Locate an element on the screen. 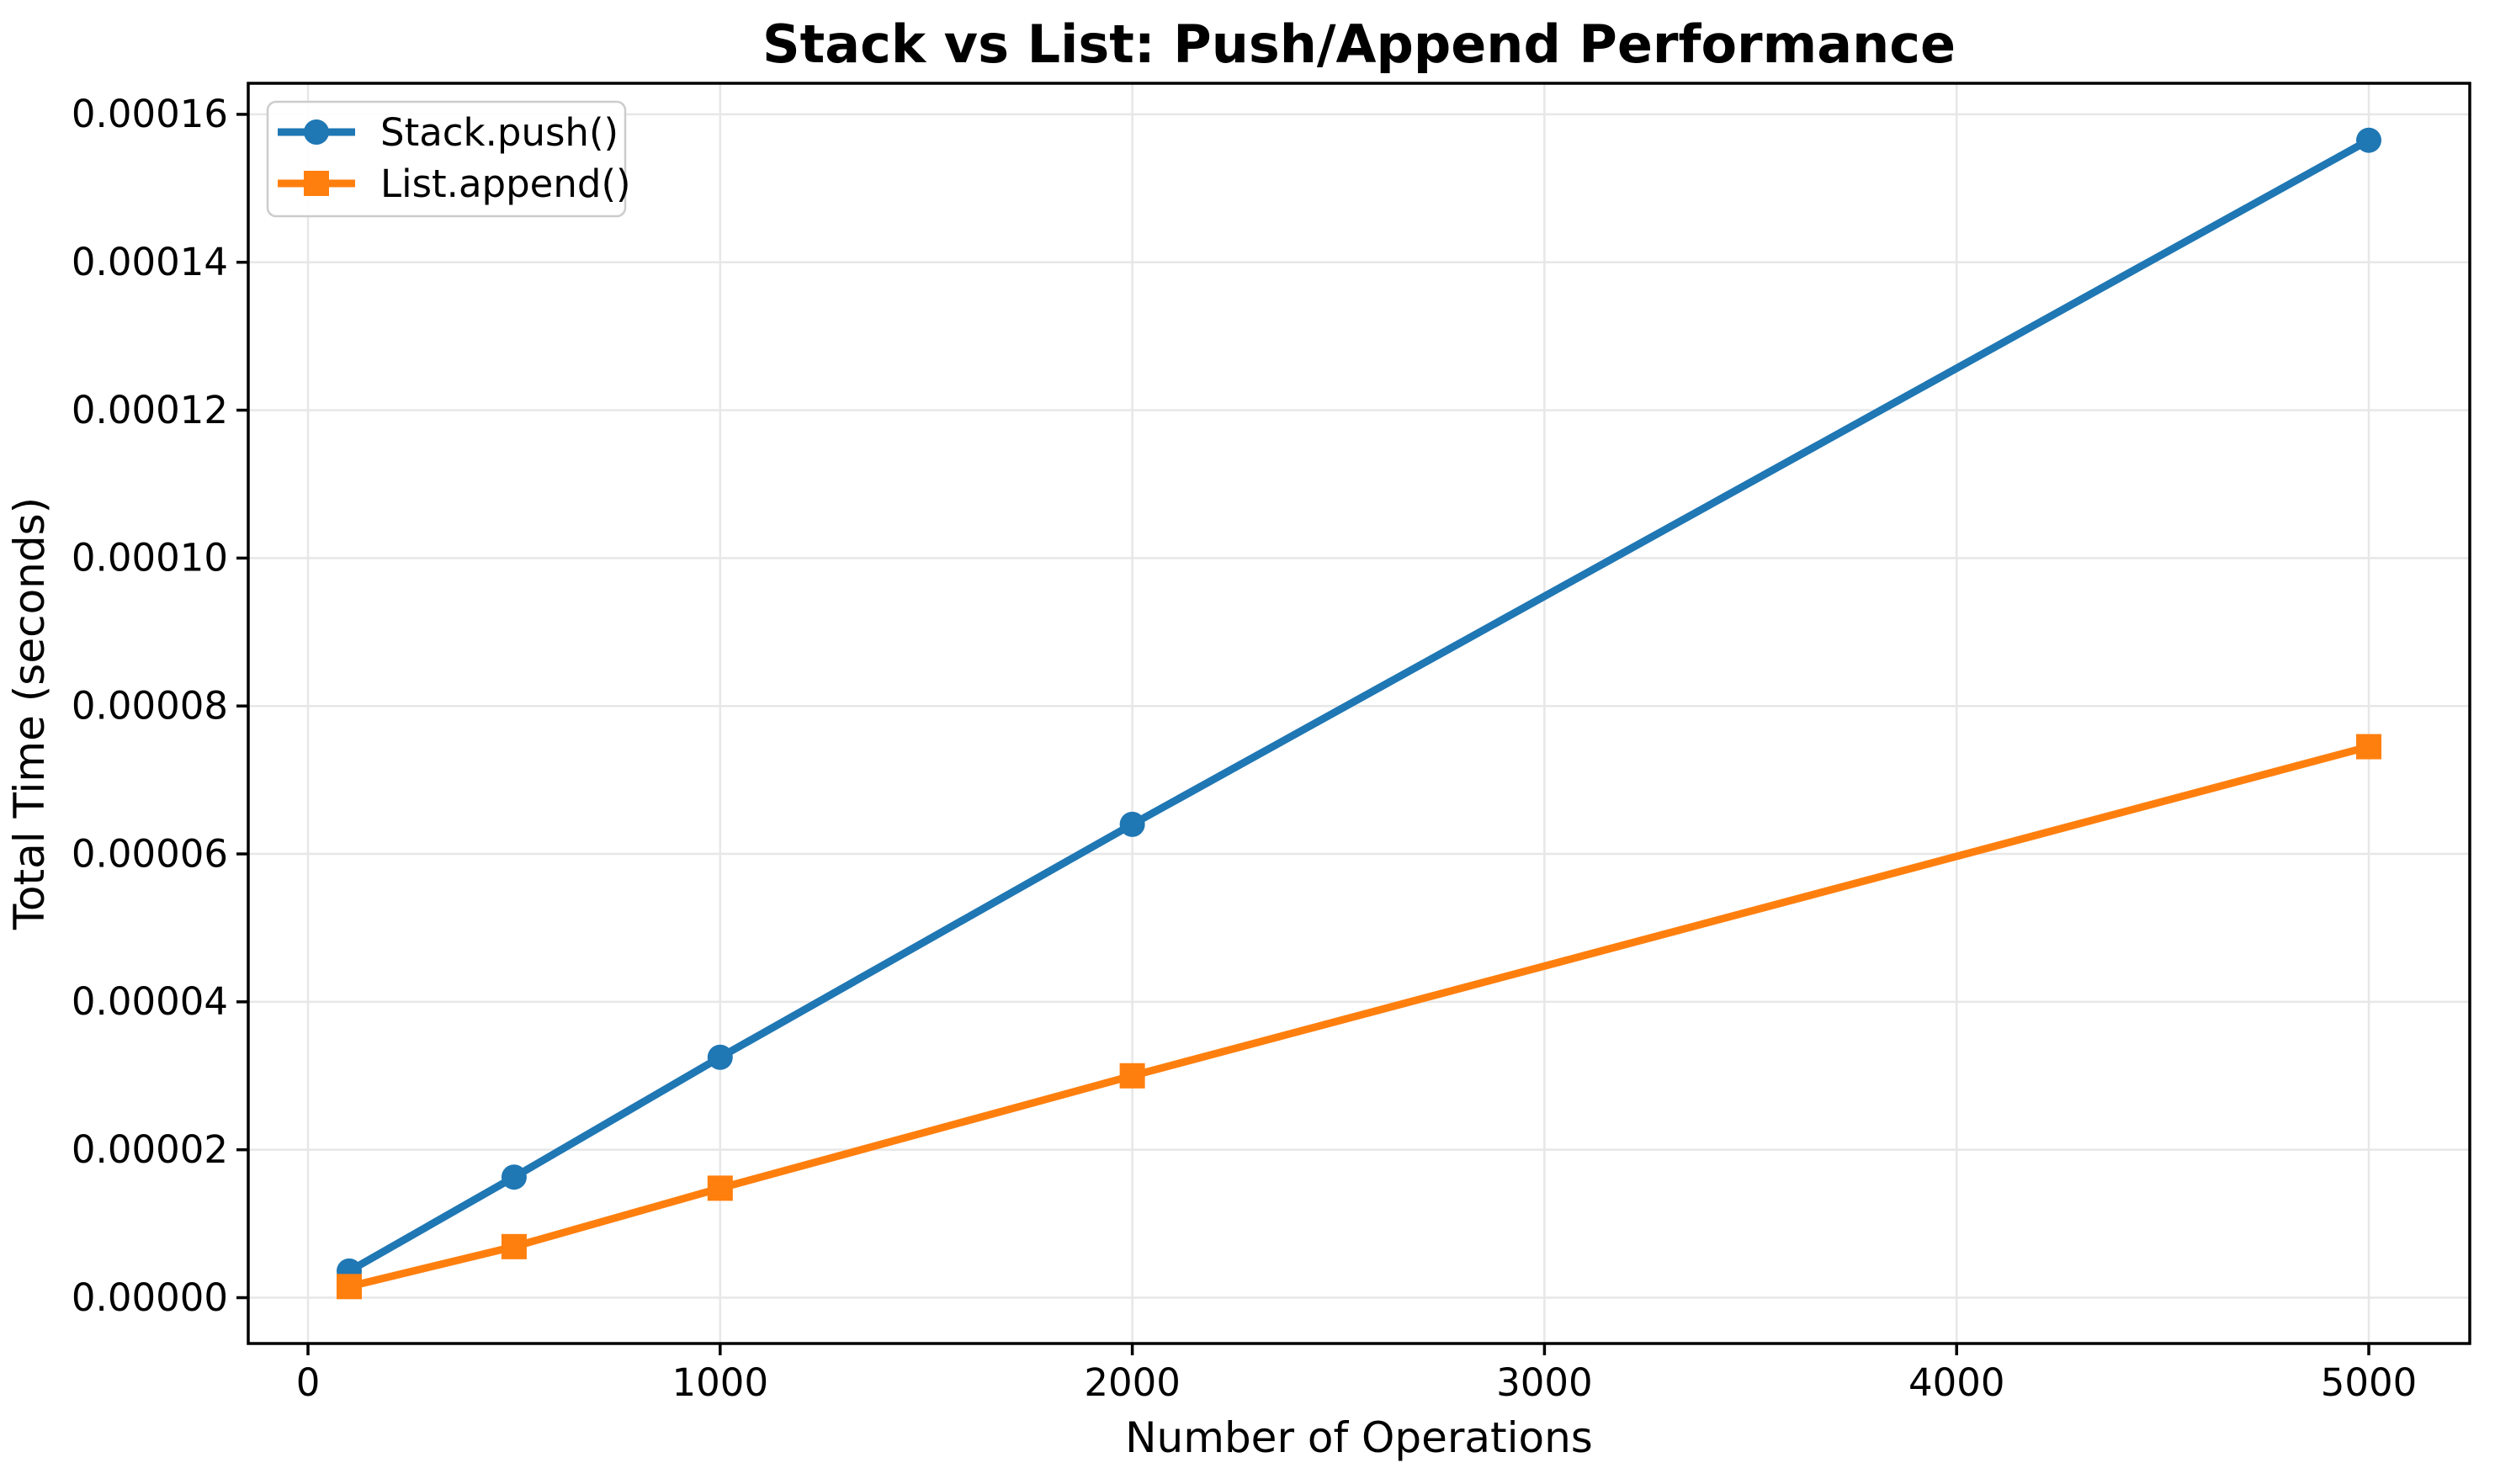  y-tick-label: 0.00008 is located at coordinates (150, 706).